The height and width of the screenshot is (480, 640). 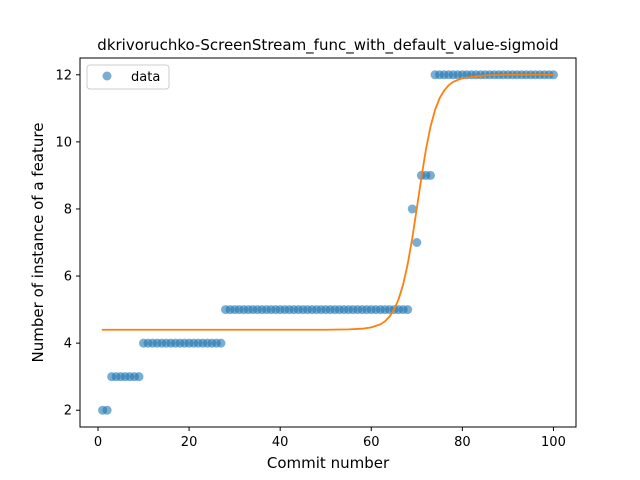 I want to click on legend: data, so click(x=128, y=77).